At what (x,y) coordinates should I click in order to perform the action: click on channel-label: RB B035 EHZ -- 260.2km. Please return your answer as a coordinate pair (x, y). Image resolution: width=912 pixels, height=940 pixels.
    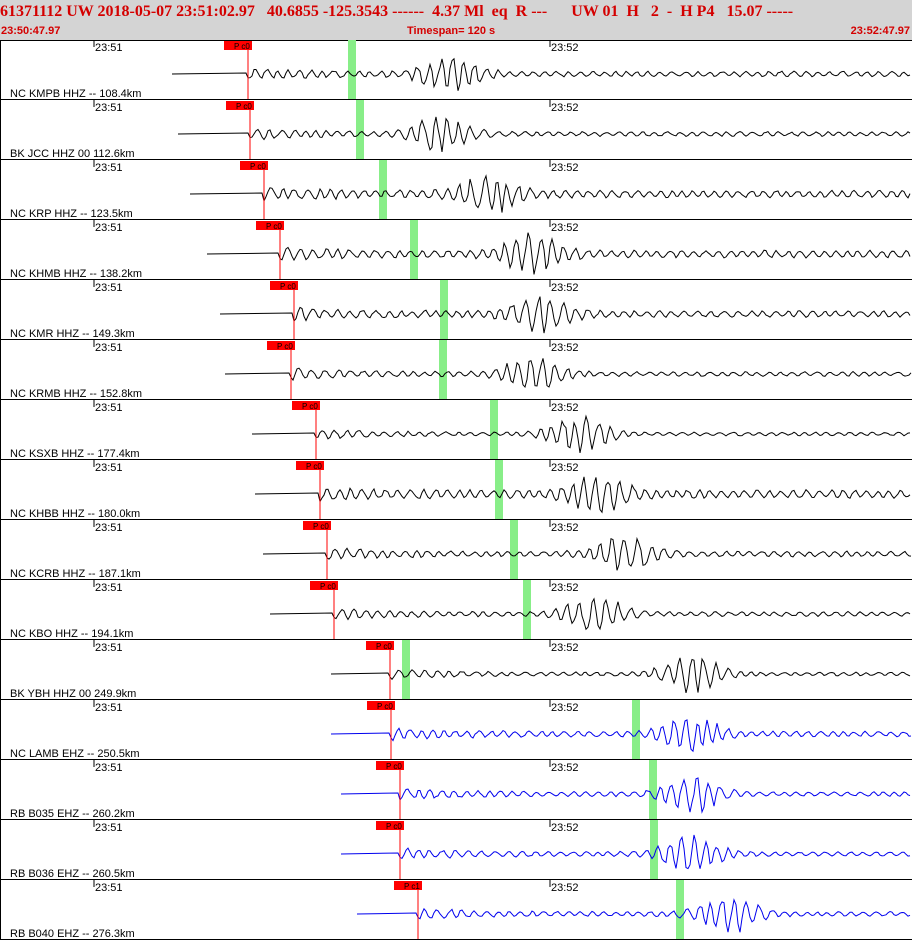
    Looking at the image, I should click on (72, 814).